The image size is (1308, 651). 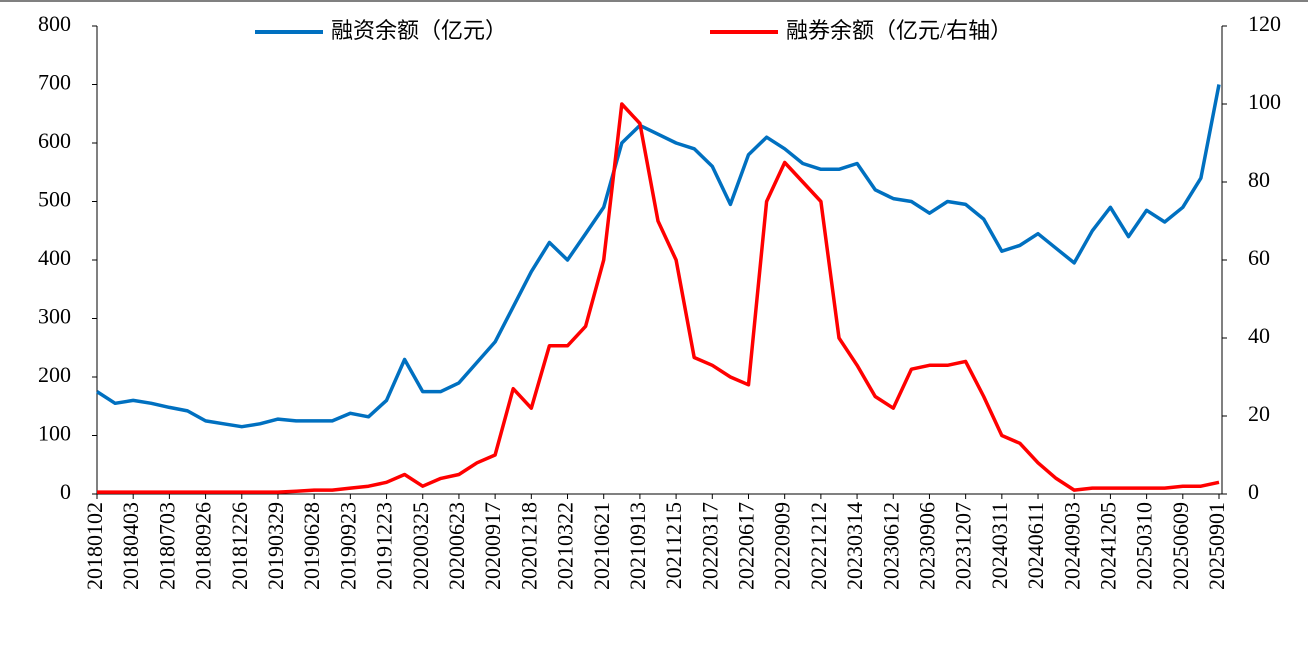 What do you see at coordinates (1035, 545) in the screenshot?
I see `x-tick-label: 20240611` at bounding box center [1035, 545].